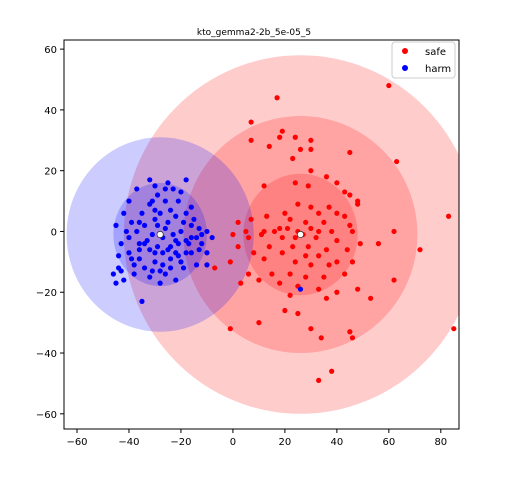 This screenshot has width=512, height=488. What do you see at coordinates (50, 111) in the screenshot?
I see `y-tick-label: 40` at bounding box center [50, 111].